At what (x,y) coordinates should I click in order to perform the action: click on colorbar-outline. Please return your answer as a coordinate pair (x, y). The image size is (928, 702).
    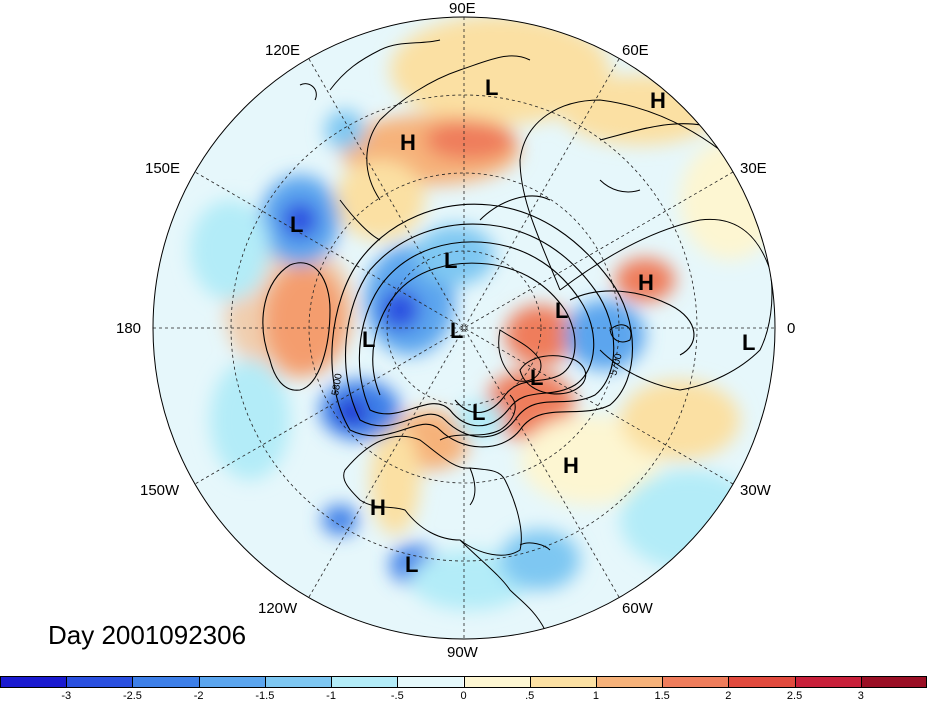
    Looking at the image, I should click on (463, 682).